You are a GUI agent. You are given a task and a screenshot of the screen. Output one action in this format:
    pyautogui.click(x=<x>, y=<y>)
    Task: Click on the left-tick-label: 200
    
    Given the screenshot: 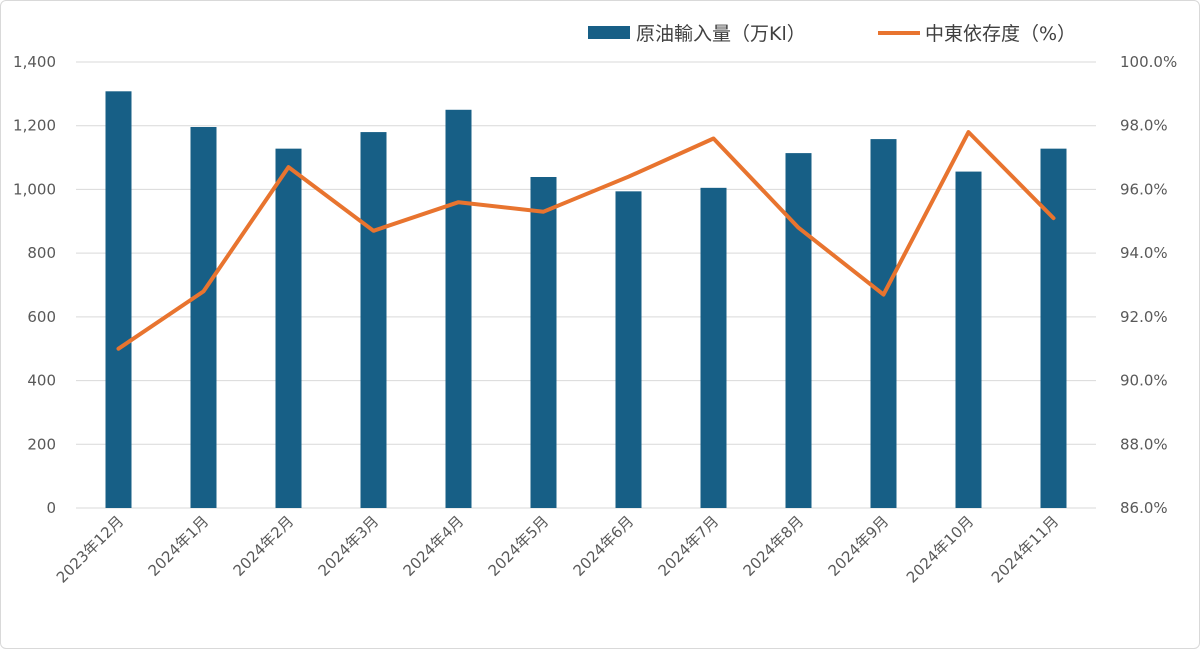 What is the action you would take?
    pyautogui.click(x=41, y=444)
    